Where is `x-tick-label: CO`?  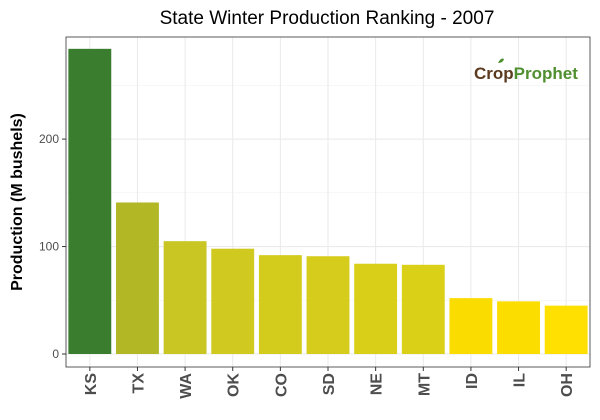 x-tick-label: CO is located at coordinates (281, 385).